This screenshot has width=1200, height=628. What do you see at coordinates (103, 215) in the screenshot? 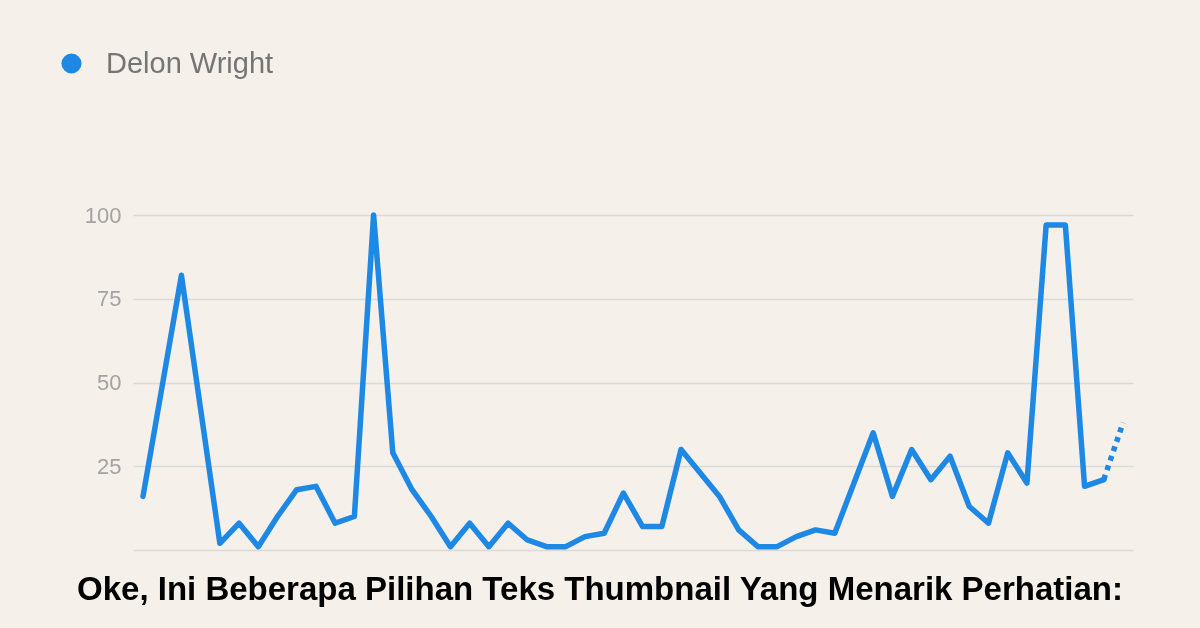
I see `y-tick-label: 100` at bounding box center [103, 215].